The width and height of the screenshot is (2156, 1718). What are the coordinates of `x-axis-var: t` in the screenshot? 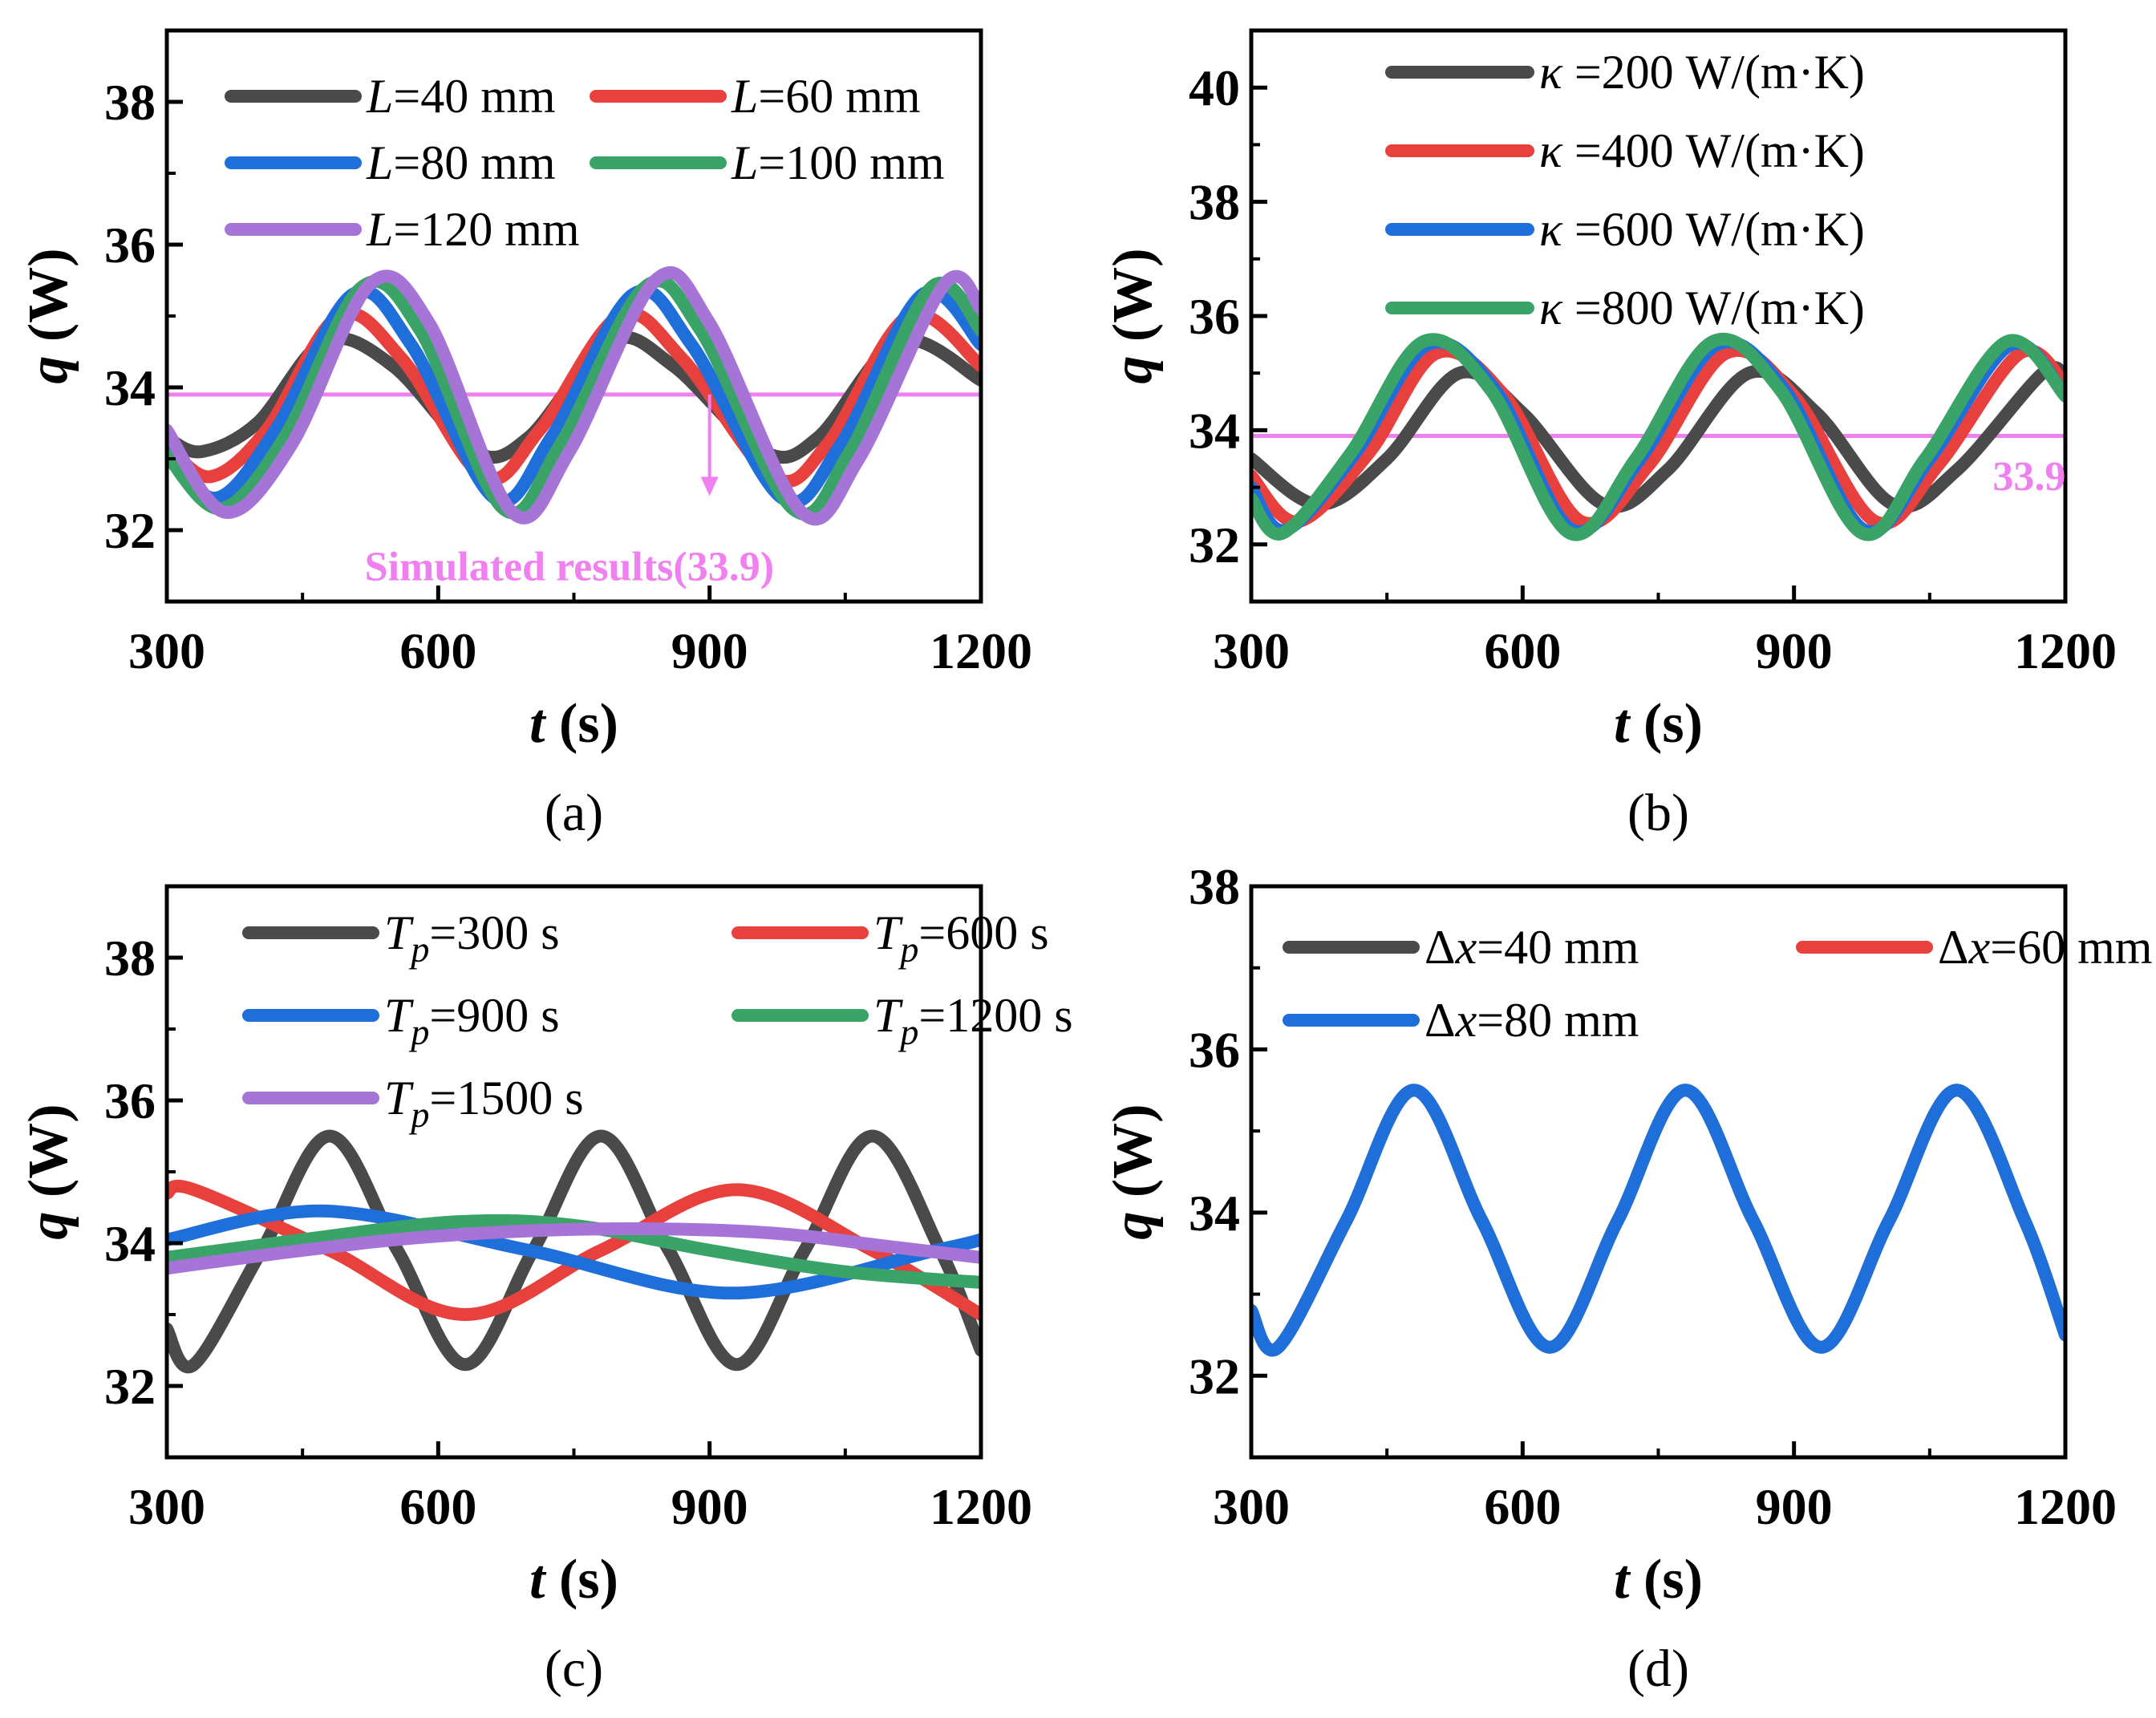 It's located at (1622, 724).